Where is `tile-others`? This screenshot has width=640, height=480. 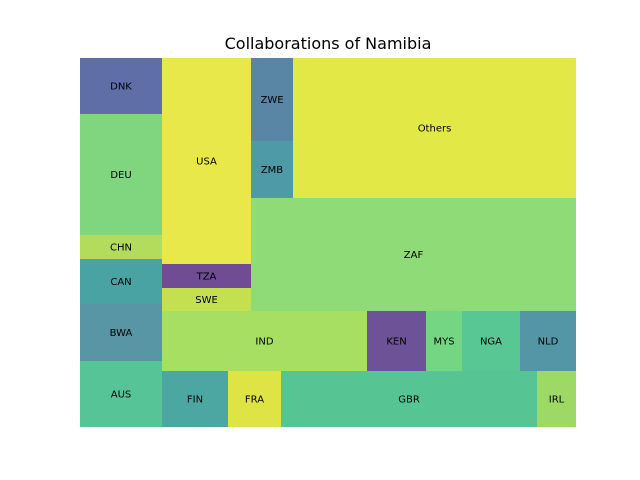
tile-others is located at coordinates (434, 128).